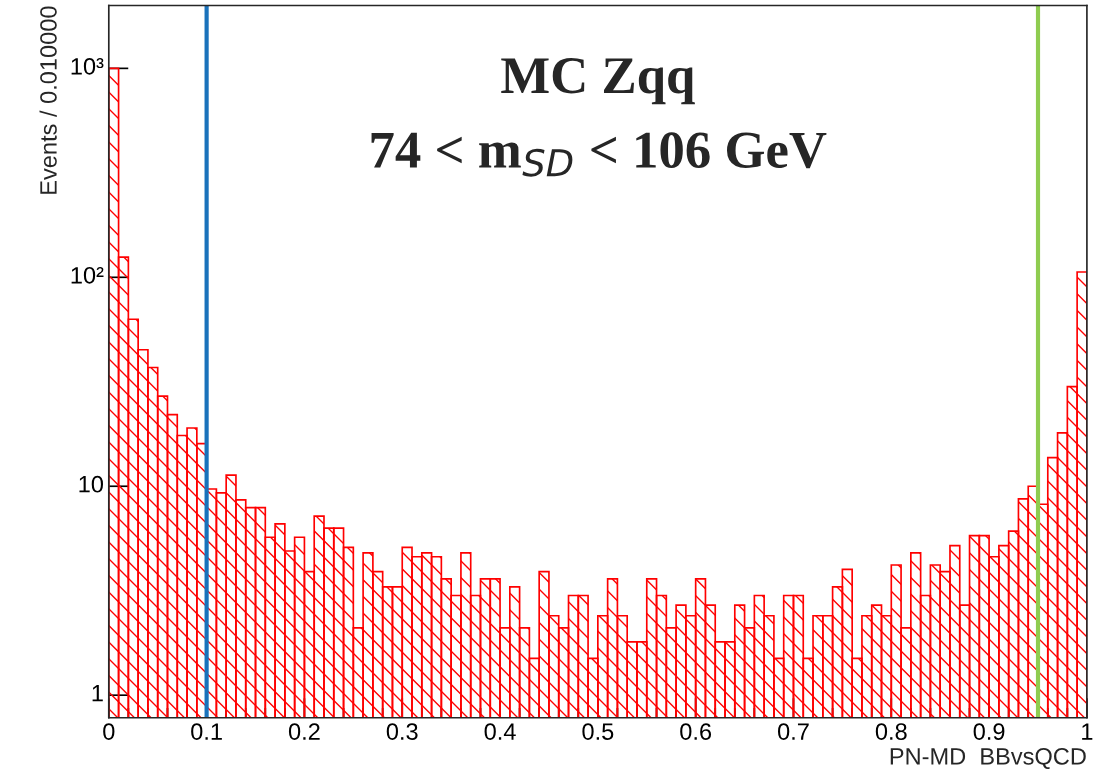 The image size is (1099, 781). What do you see at coordinates (500, 731) in the screenshot?
I see `x-tick-label: 0.4` at bounding box center [500, 731].